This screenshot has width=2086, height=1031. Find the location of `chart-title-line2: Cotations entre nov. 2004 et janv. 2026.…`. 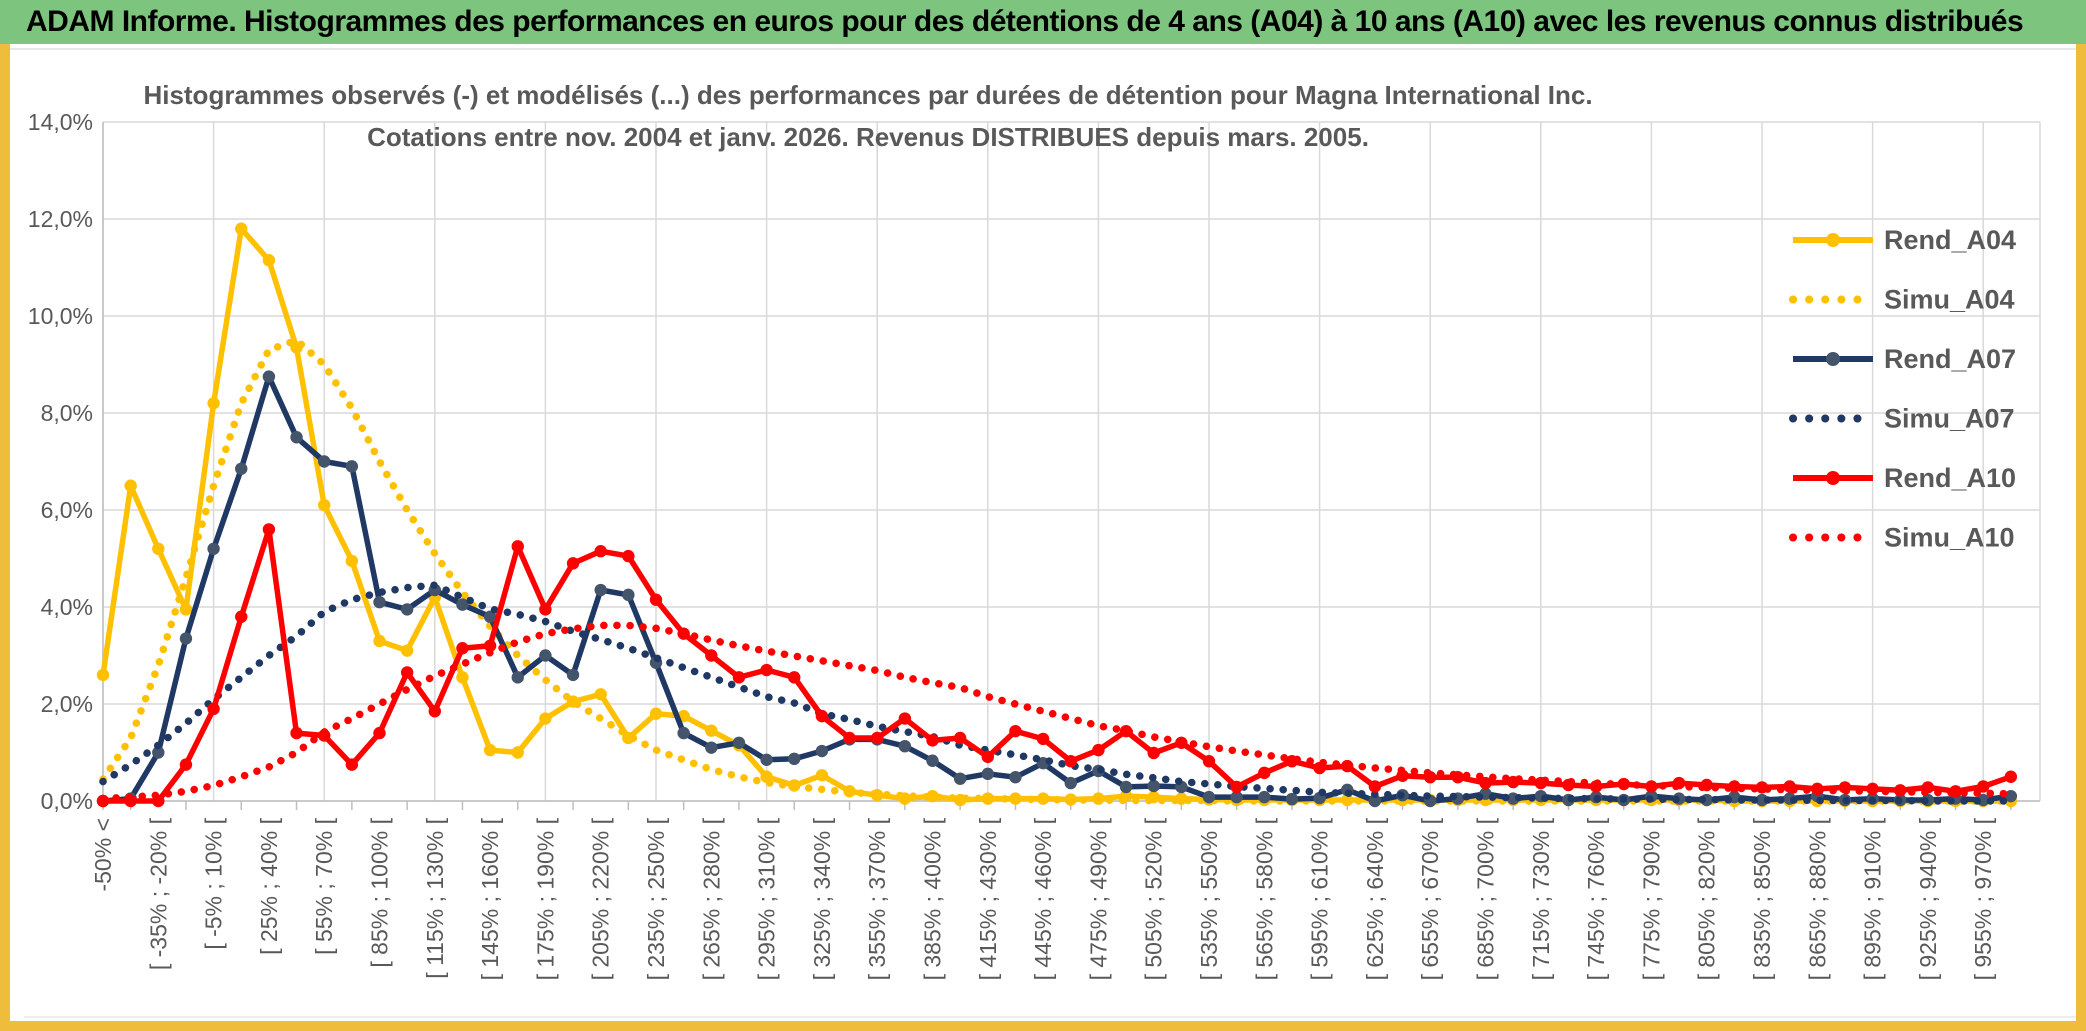

chart-title-line2: Cotations entre nov. 2004 et janv. 2026.… is located at coordinates (868, 137).